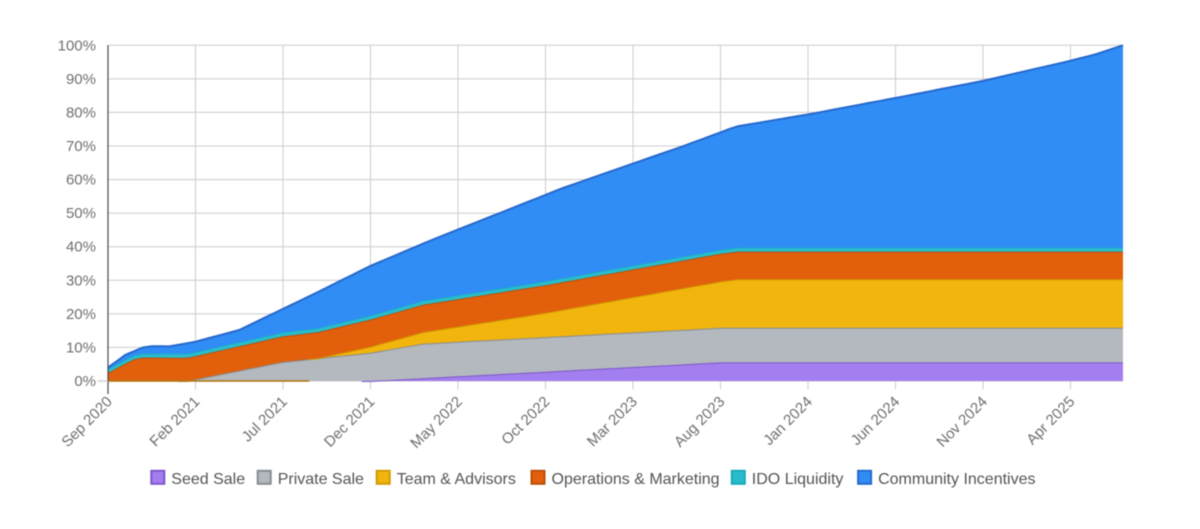 This screenshot has height=529, width=1200. What do you see at coordinates (636, 479) in the screenshot?
I see `svg-text: Operations & Marketing` at bounding box center [636, 479].